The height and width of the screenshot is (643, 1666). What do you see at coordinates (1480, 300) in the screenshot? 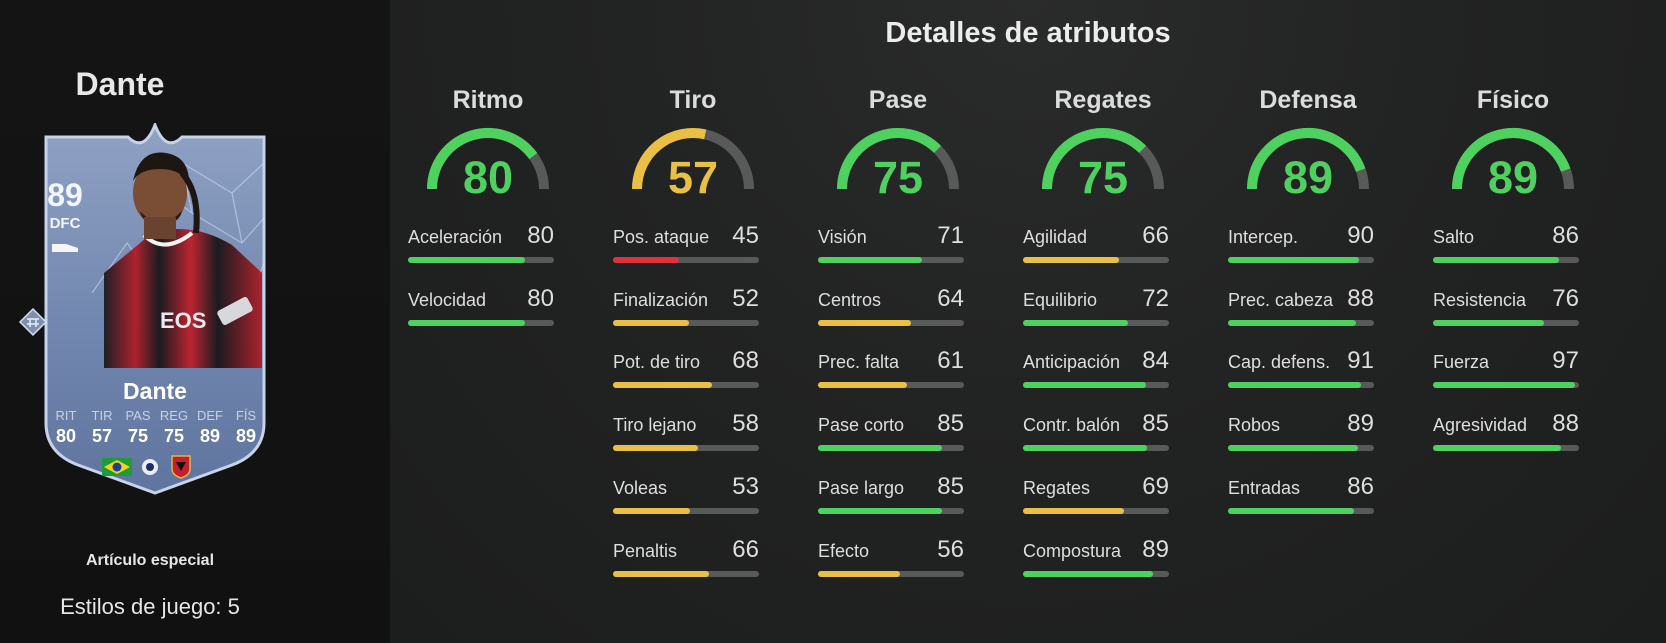
I see `attribute-label: Resistencia` at bounding box center [1480, 300].